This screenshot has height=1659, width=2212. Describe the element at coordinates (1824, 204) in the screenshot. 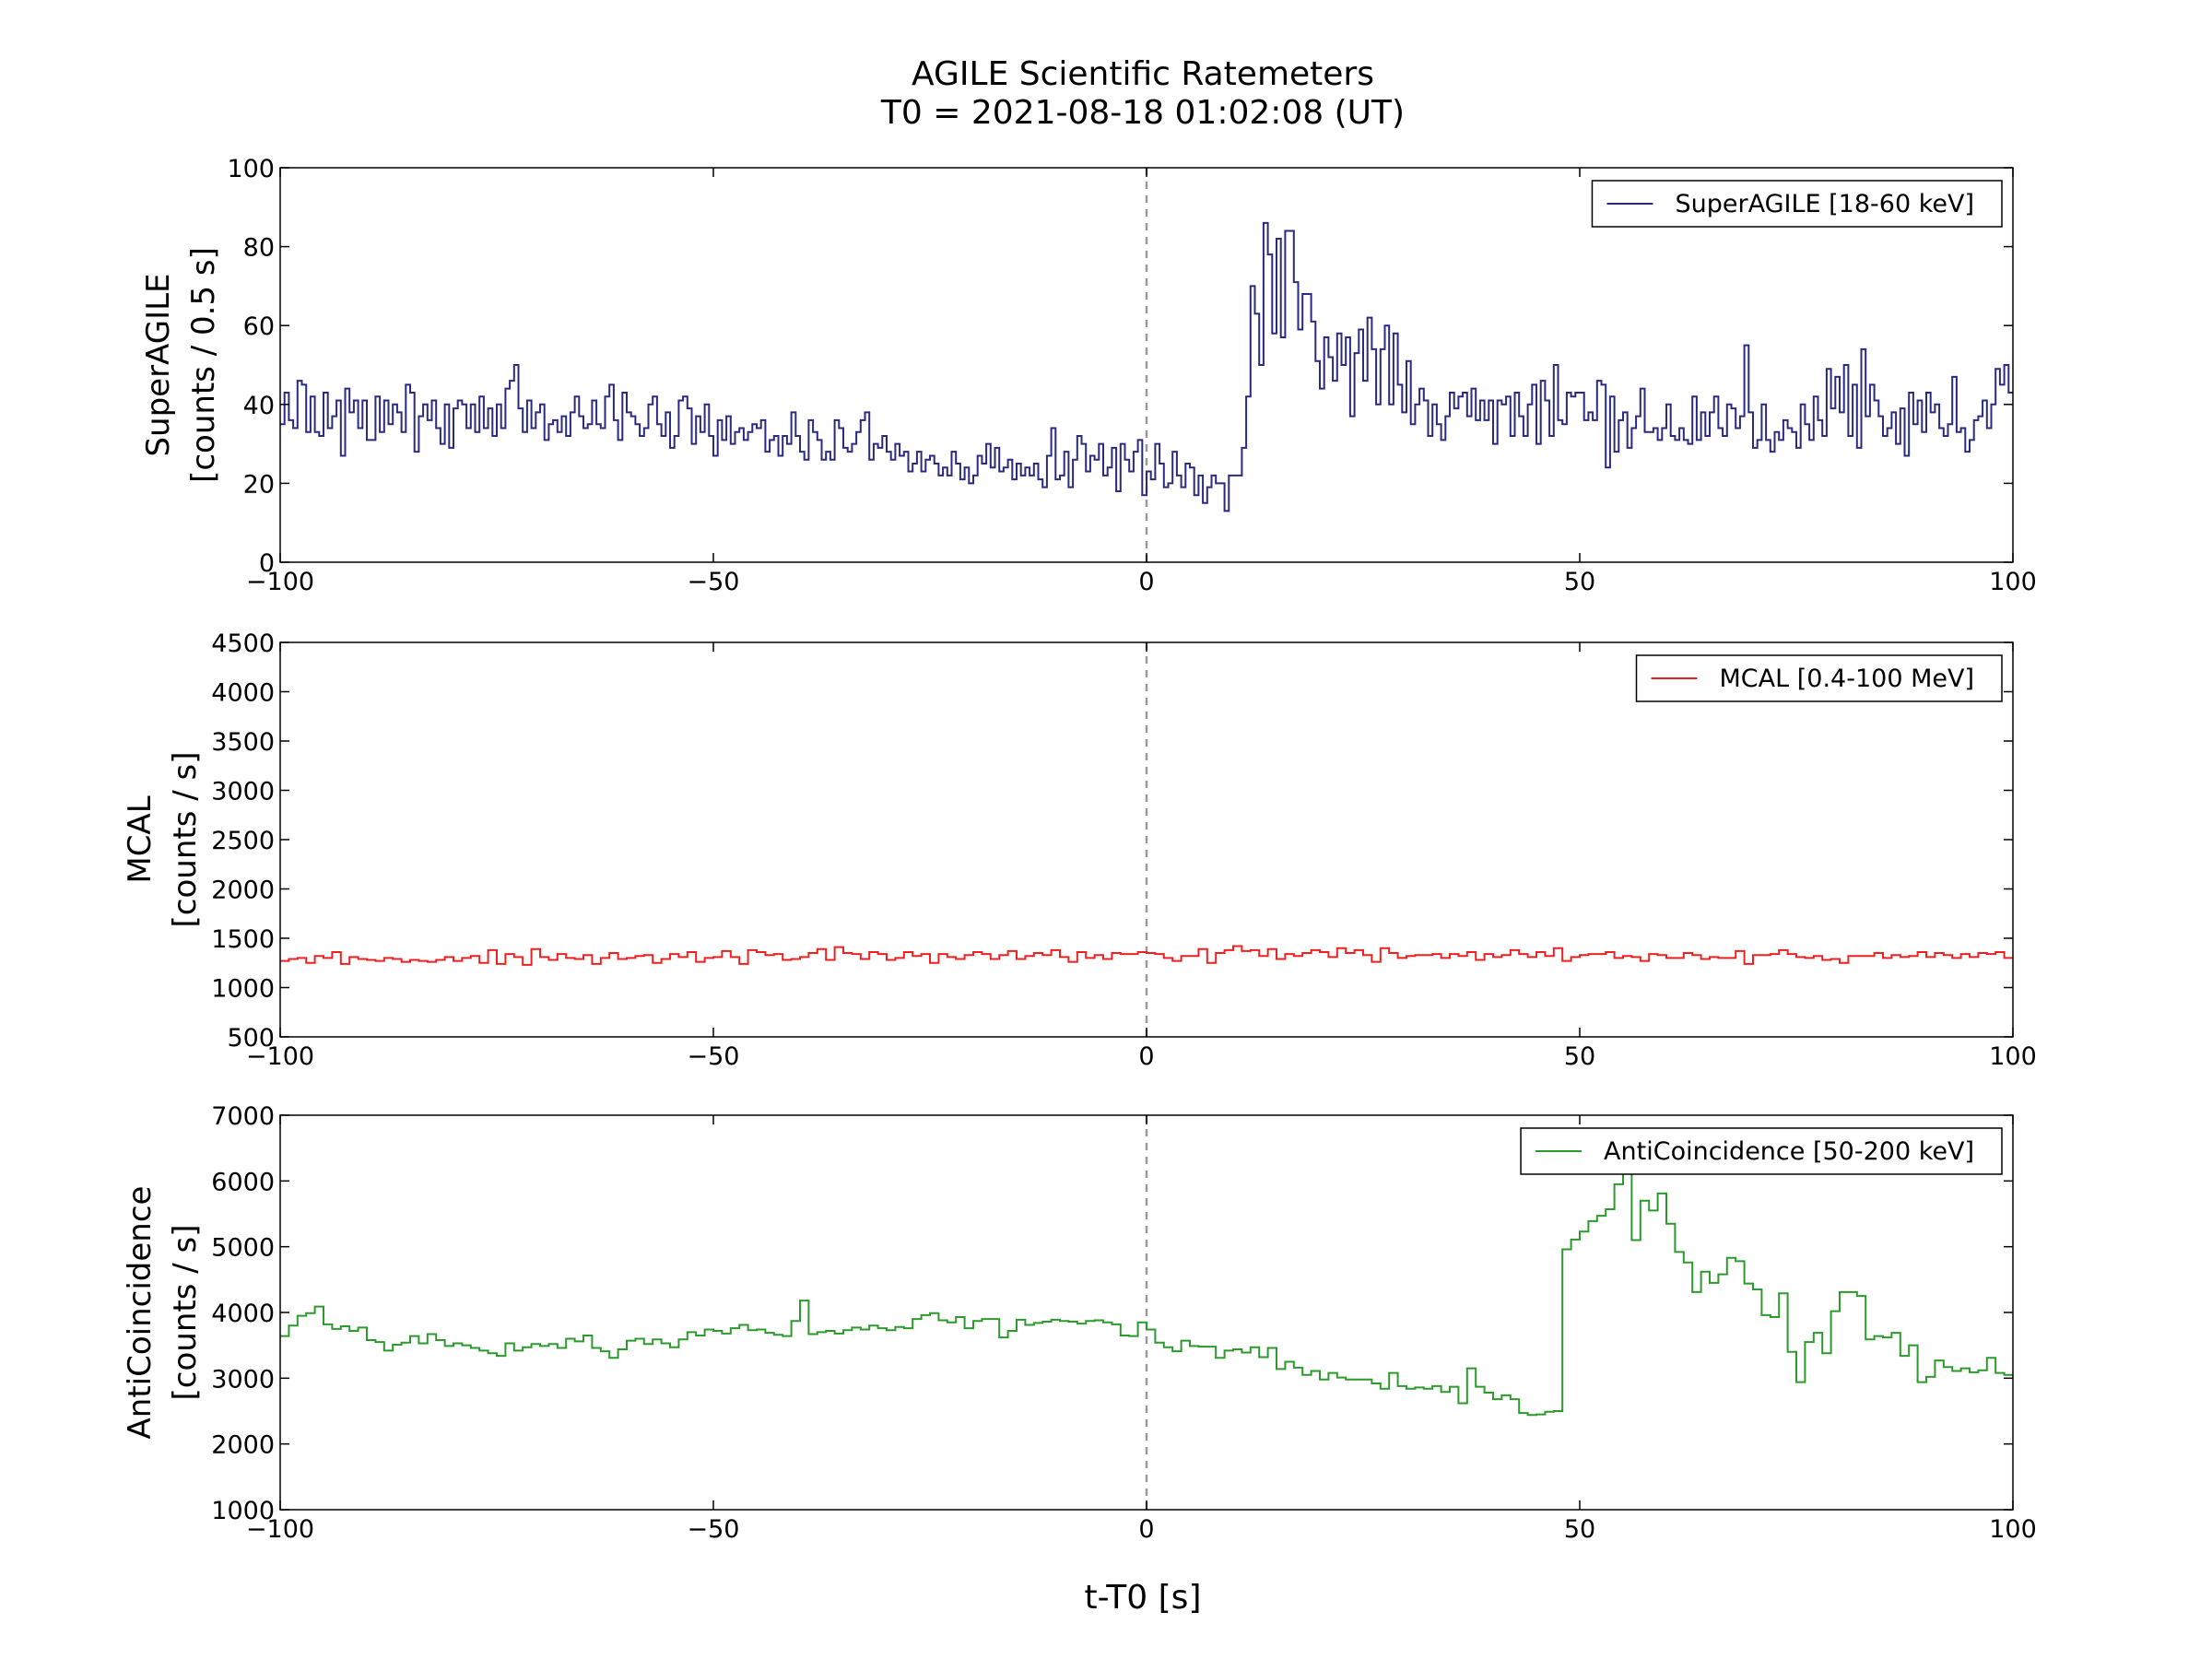

I see `legend-label: SuperAGILE [18-60 keV]` at that location.